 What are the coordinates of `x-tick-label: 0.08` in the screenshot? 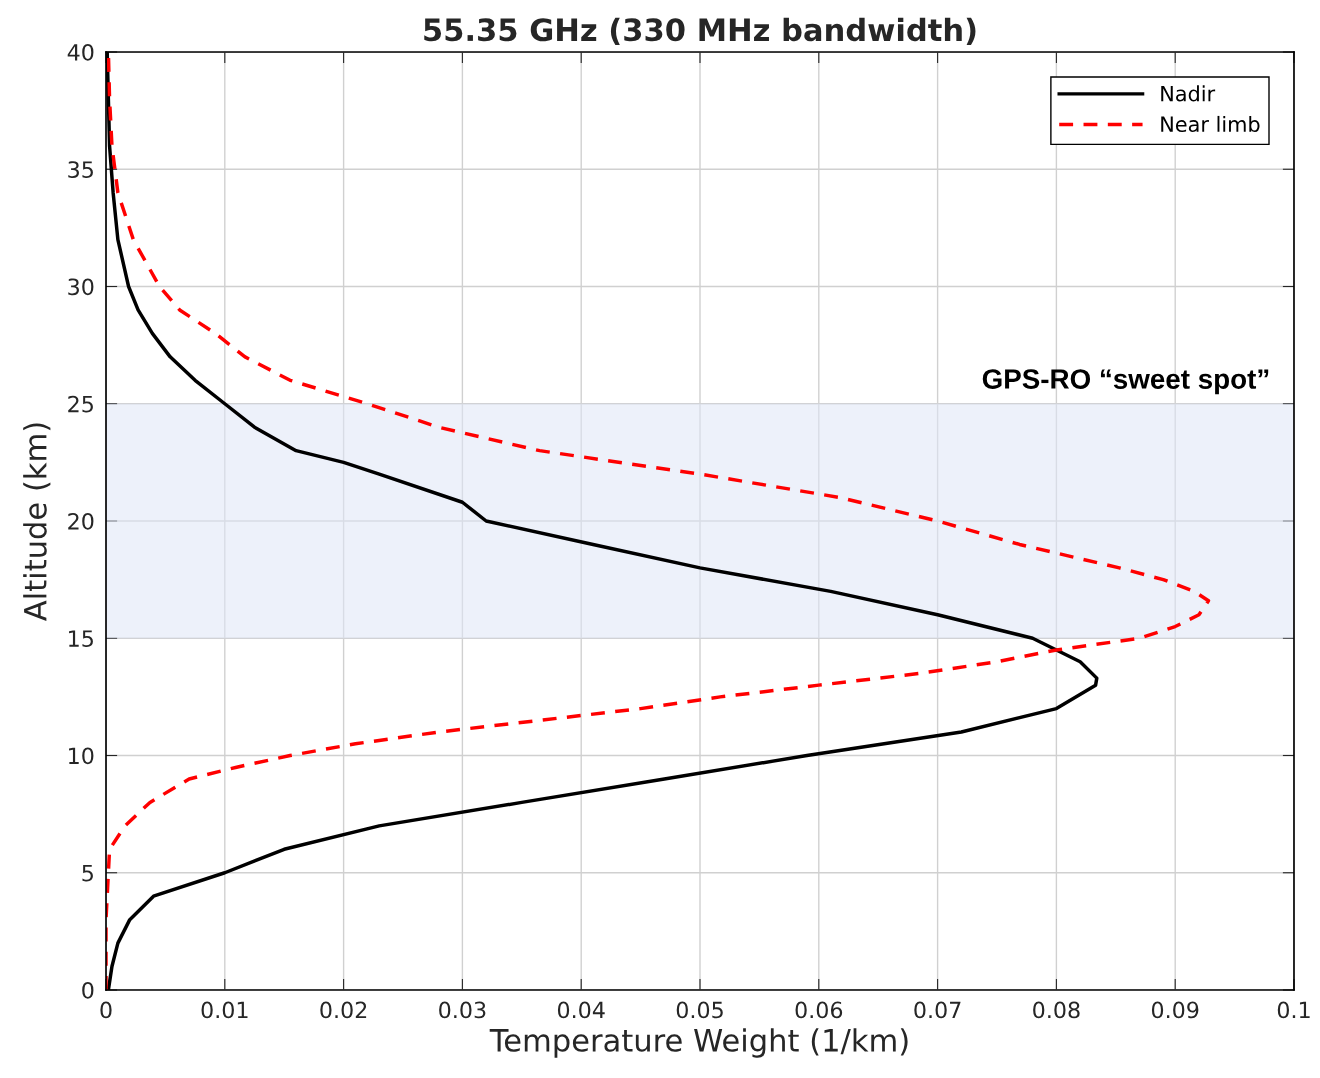 It's located at (1056, 1010).